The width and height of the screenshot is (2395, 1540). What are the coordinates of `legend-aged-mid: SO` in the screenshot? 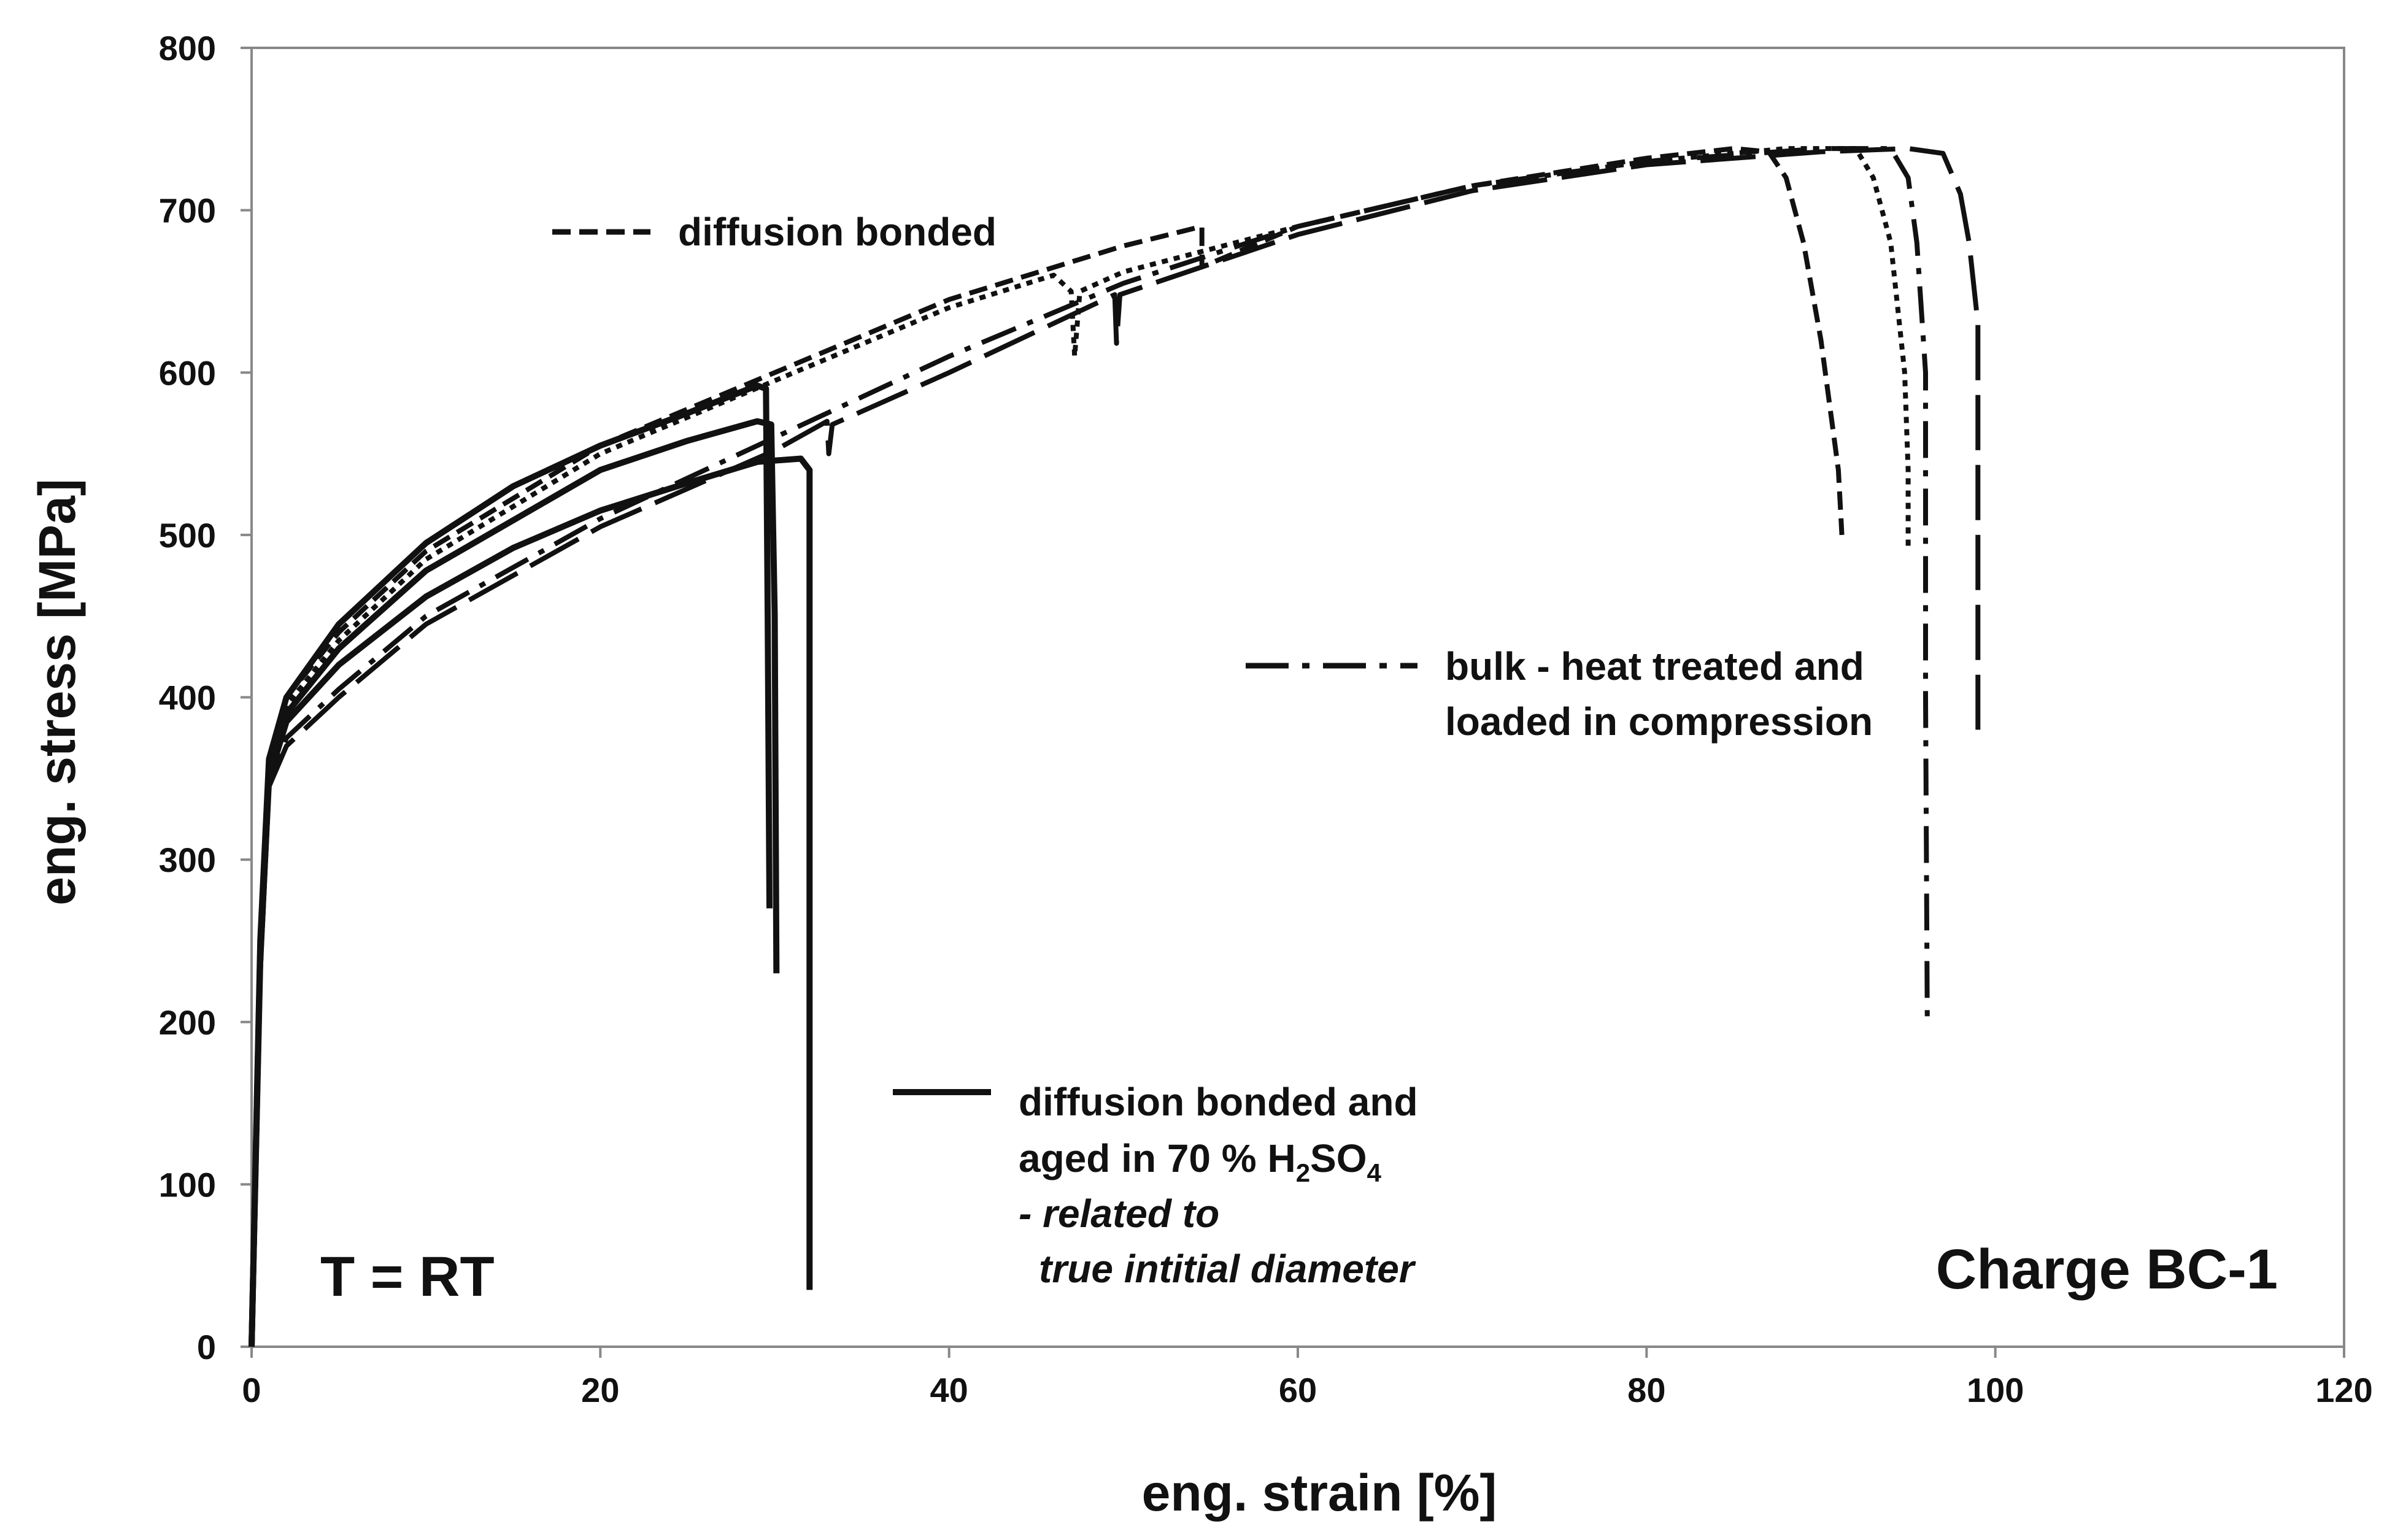 It's located at (1339, 1158).